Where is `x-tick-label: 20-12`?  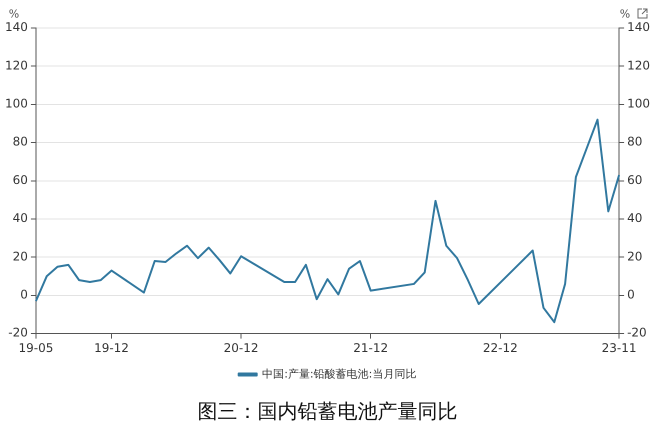 x-tick-label: 20-12 is located at coordinates (241, 347).